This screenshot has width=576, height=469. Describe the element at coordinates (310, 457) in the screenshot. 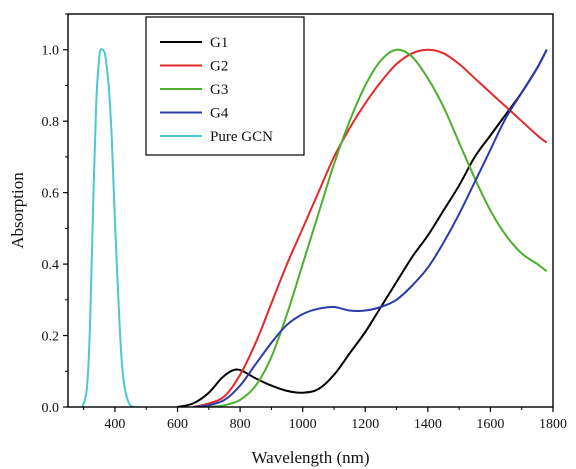

I see `x-axis-title: Wavelength (nm)` at that location.